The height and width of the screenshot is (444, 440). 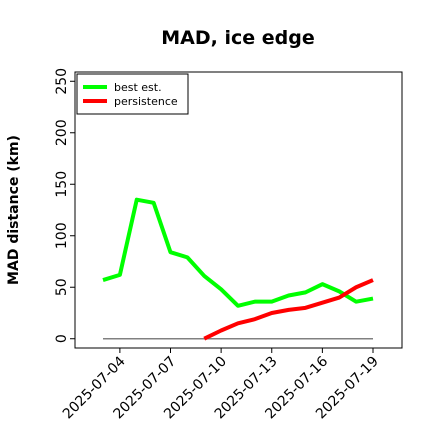 What do you see at coordinates (62, 132) in the screenshot?
I see `y-tick-label: 200` at bounding box center [62, 132].